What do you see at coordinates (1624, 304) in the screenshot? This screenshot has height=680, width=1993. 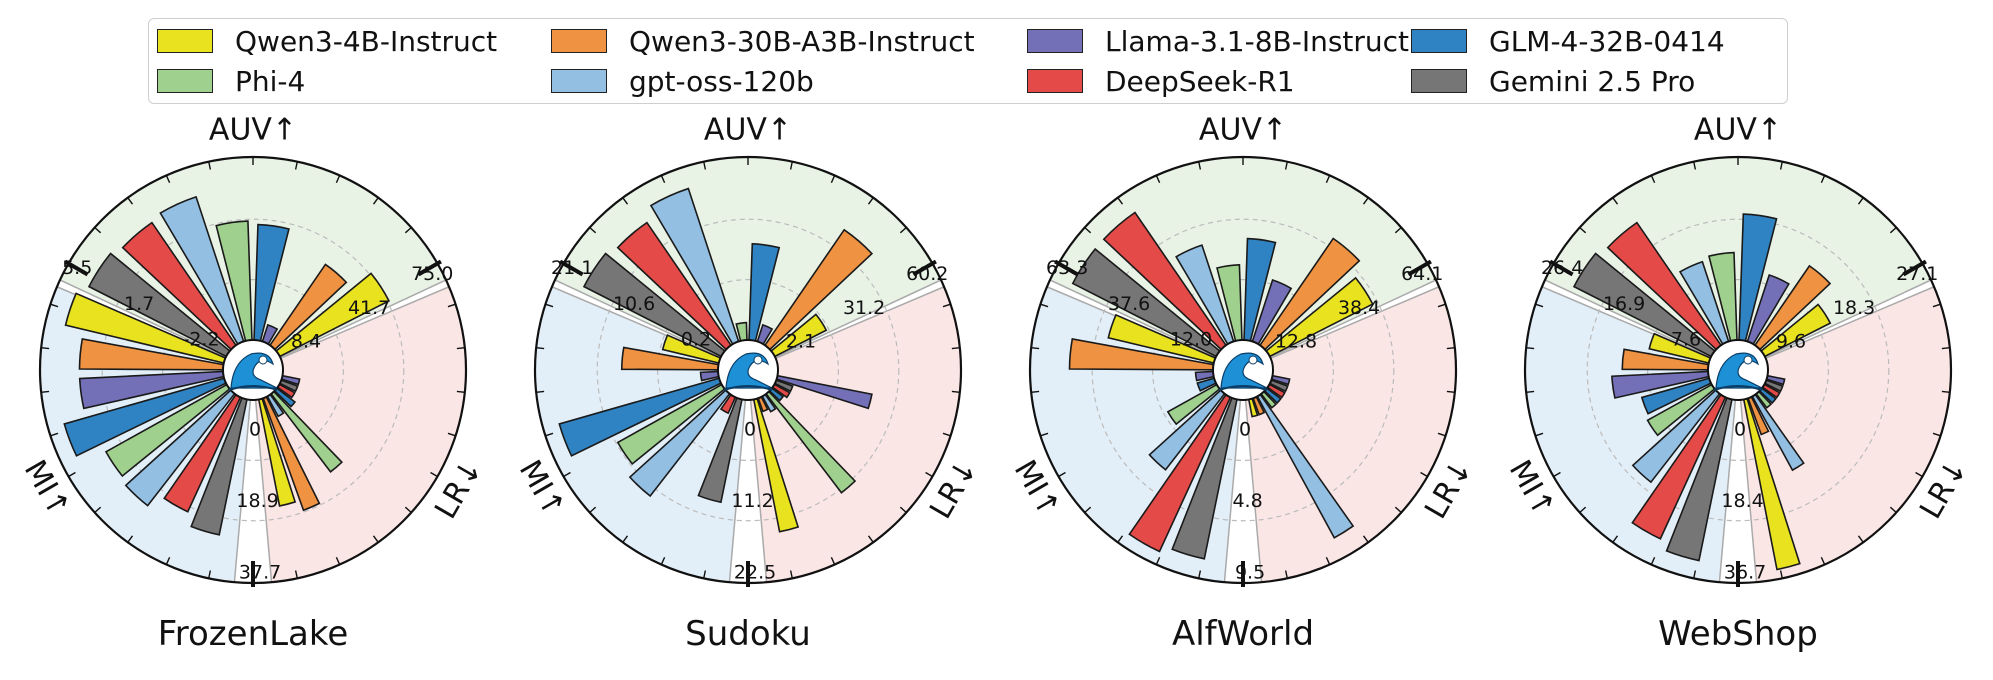 I see `tick-label: 16.9` at bounding box center [1624, 304].